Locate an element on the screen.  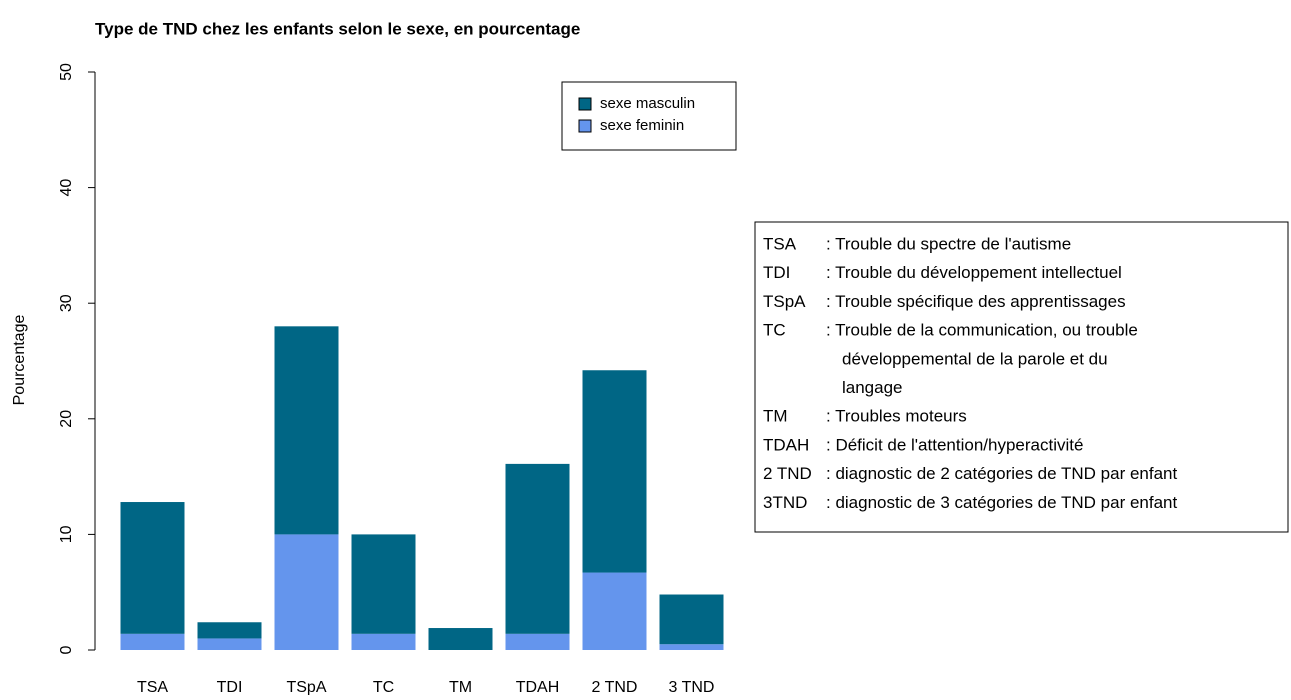
y-axis-label: Pourcentage is located at coordinates (19, 360).